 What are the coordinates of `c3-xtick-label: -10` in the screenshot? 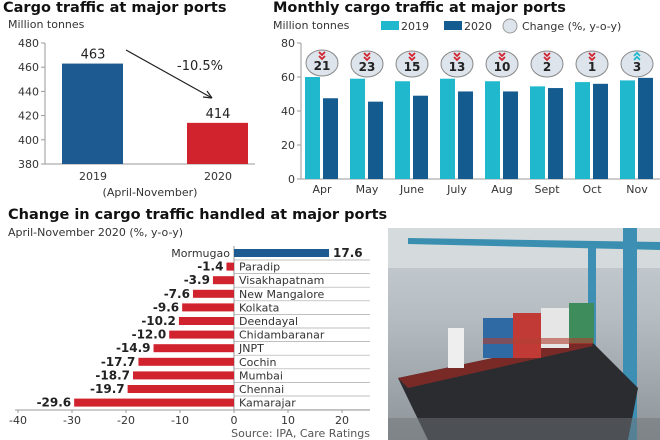 It's located at (180, 420).